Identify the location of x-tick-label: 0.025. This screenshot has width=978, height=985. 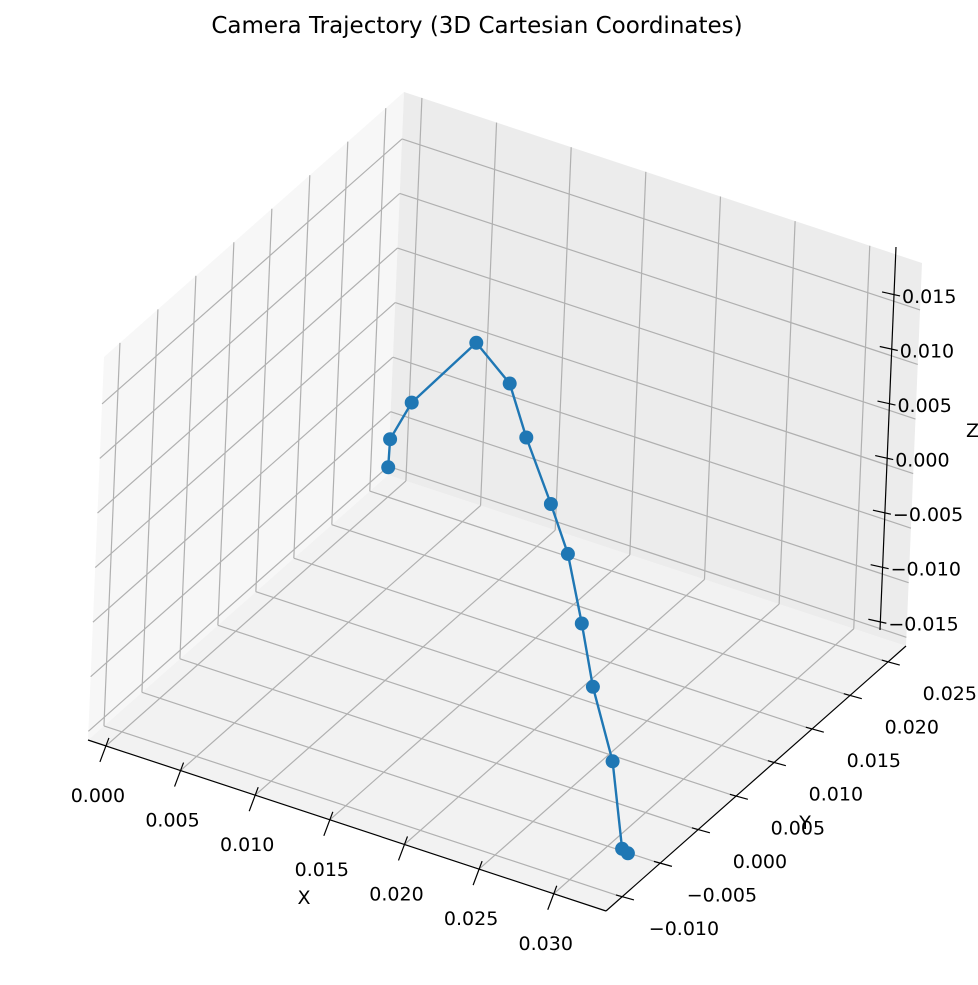
(471, 919).